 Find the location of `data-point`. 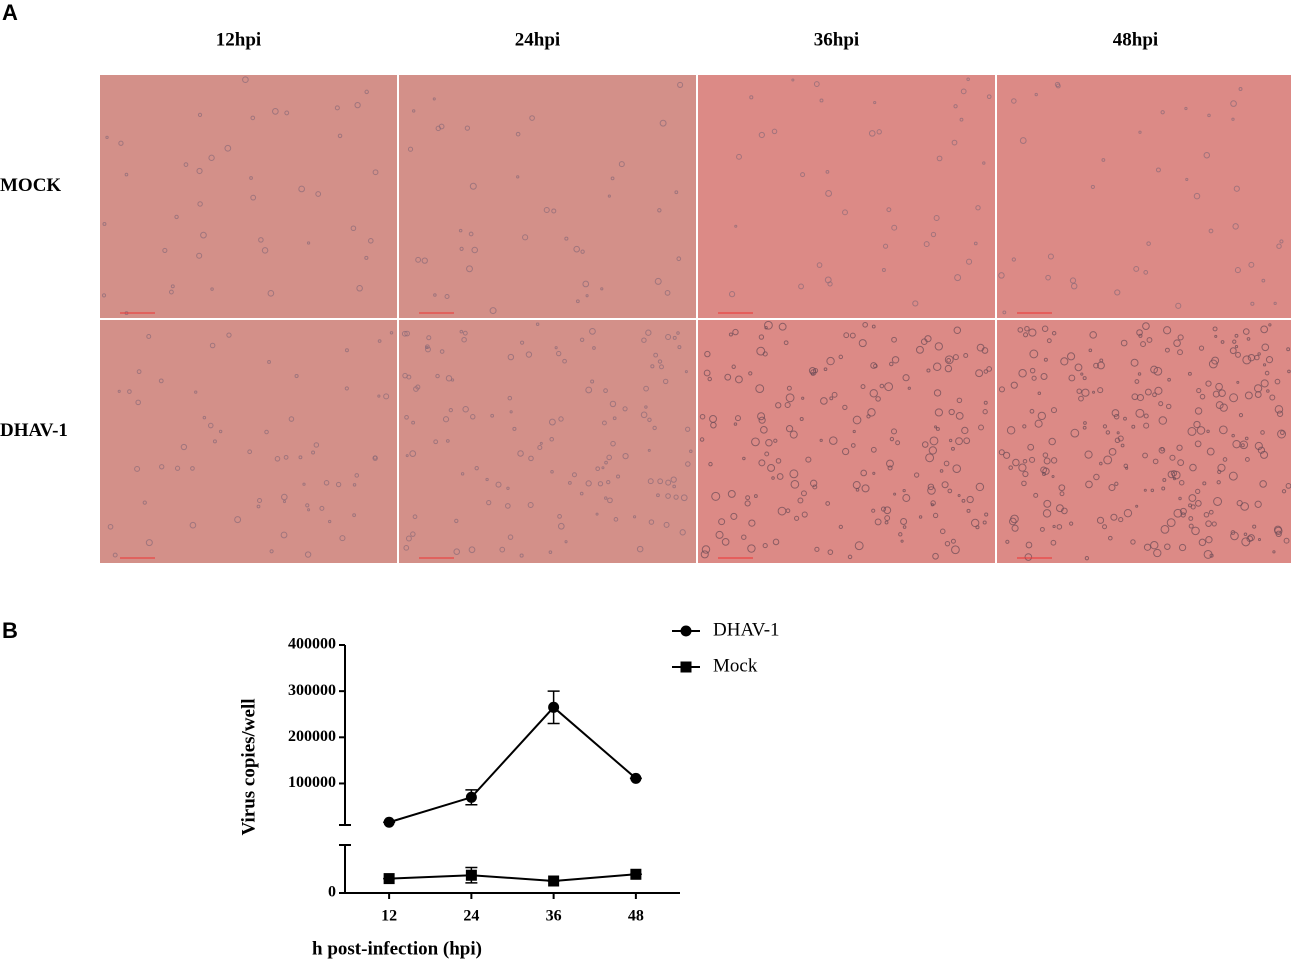

data-point is located at coordinates (471, 797).